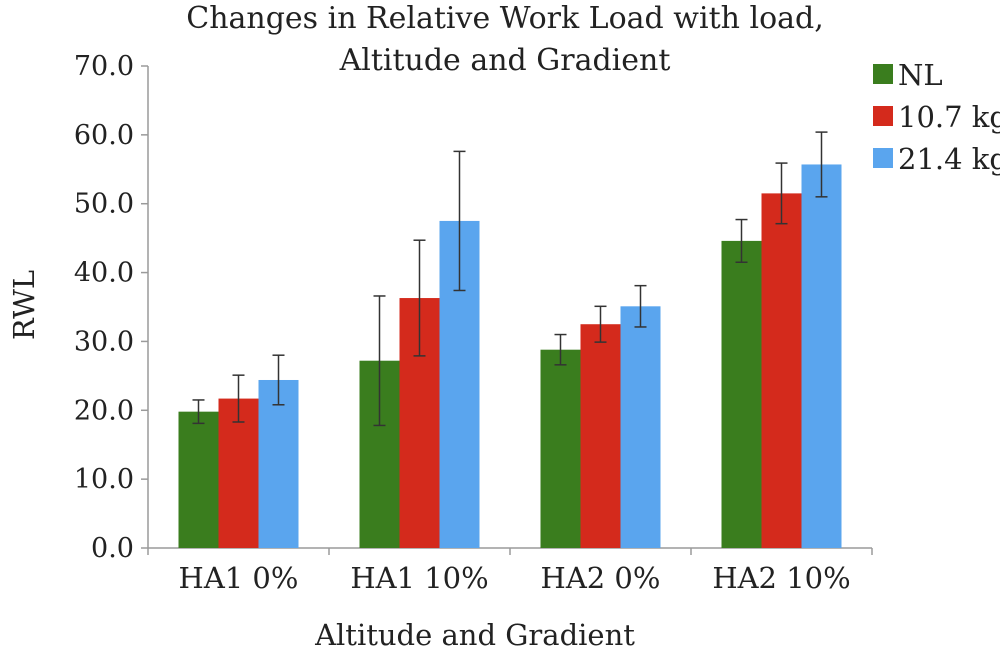  What do you see at coordinates (781, 578) in the screenshot?
I see `x-tick-label: HA2 10%` at bounding box center [781, 578].